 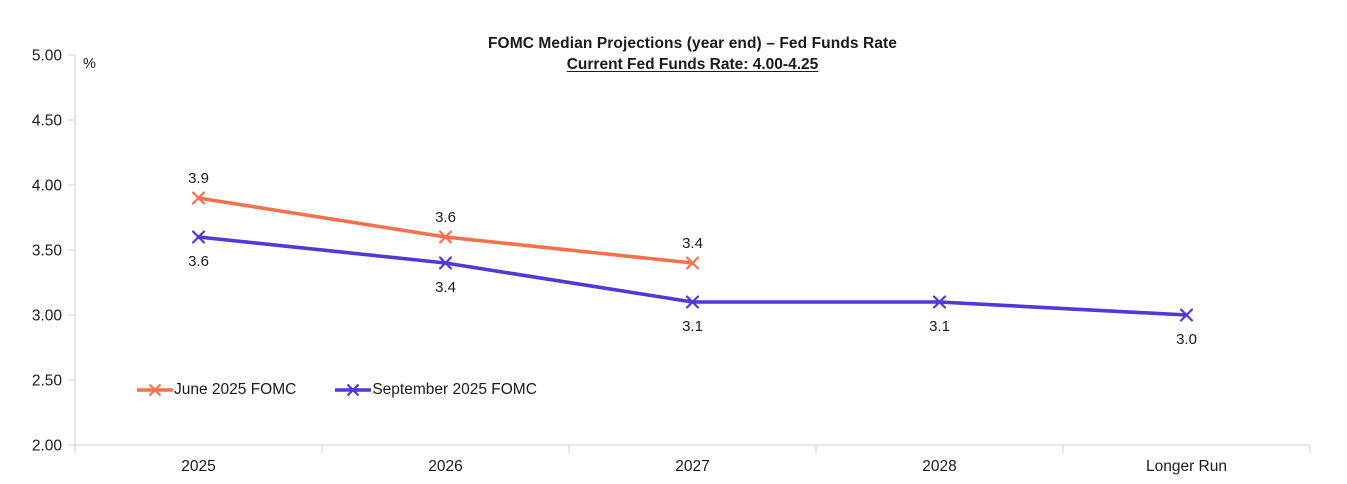 What do you see at coordinates (353, 390) in the screenshot?
I see `legend-line-x-marker-september` at bounding box center [353, 390].